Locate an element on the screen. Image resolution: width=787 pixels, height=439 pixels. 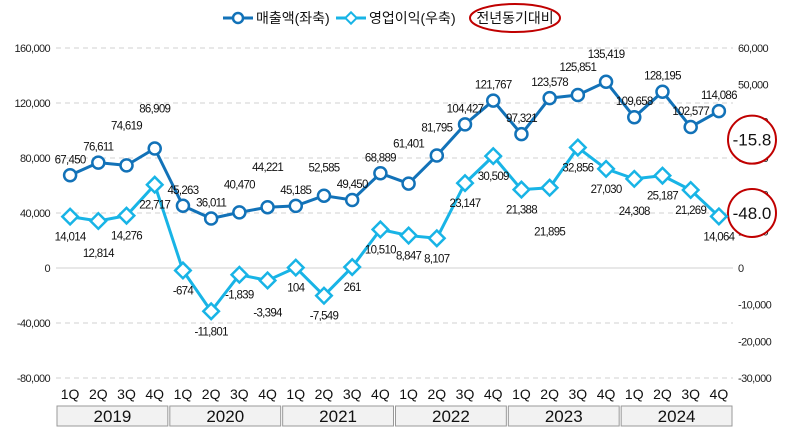
revenue-data-label: 52,585 is located at coordinates (323, 169).